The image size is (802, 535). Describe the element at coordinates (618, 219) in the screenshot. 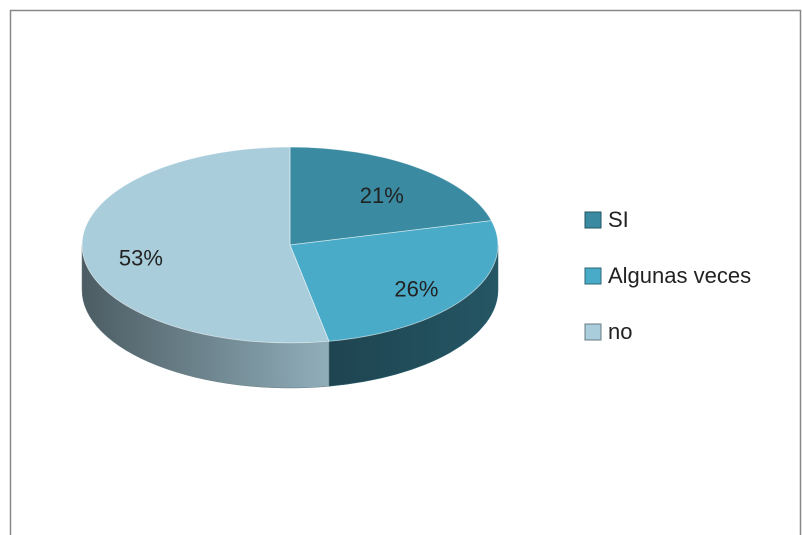

I see `legend-label: SI` at that location.